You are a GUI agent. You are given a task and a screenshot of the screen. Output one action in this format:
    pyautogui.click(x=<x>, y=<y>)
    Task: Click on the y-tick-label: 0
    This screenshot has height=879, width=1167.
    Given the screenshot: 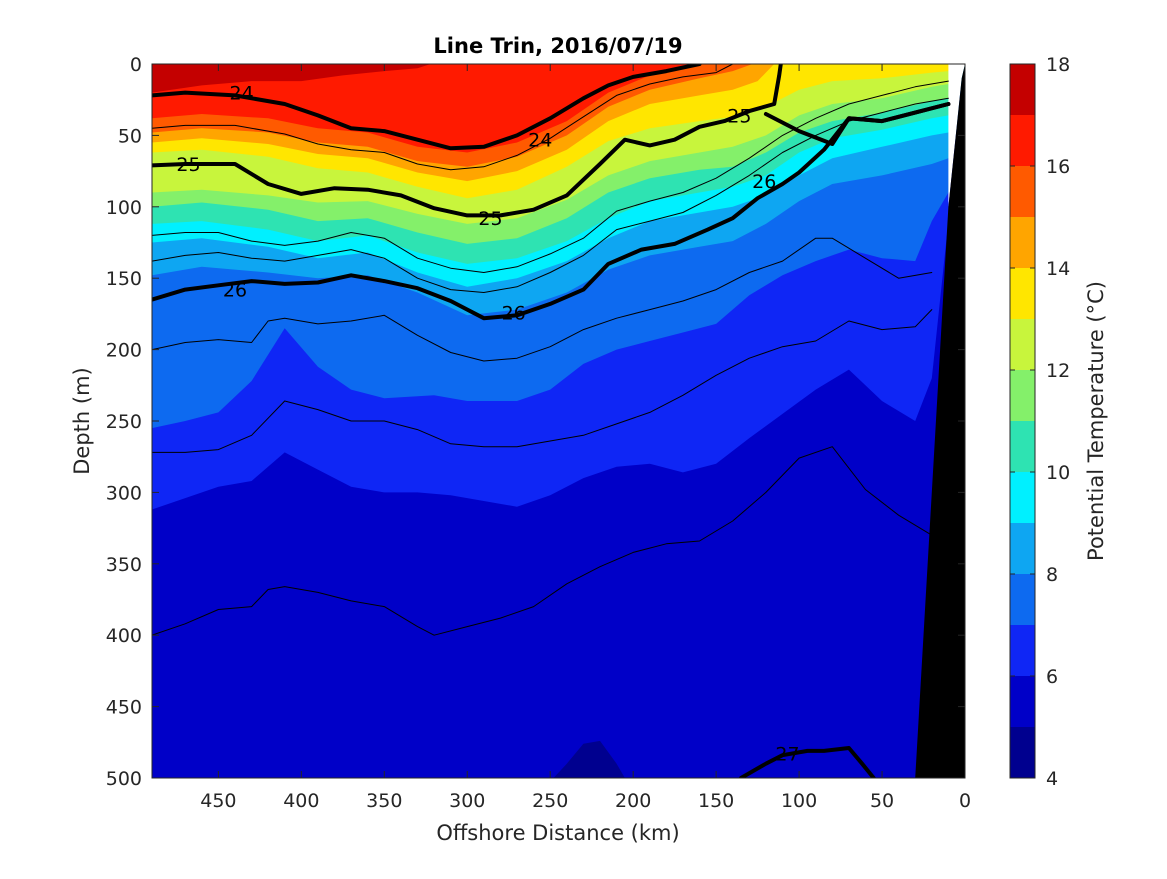 What is the action you would take?
    pyautogui.click(x=136, y=65)
    